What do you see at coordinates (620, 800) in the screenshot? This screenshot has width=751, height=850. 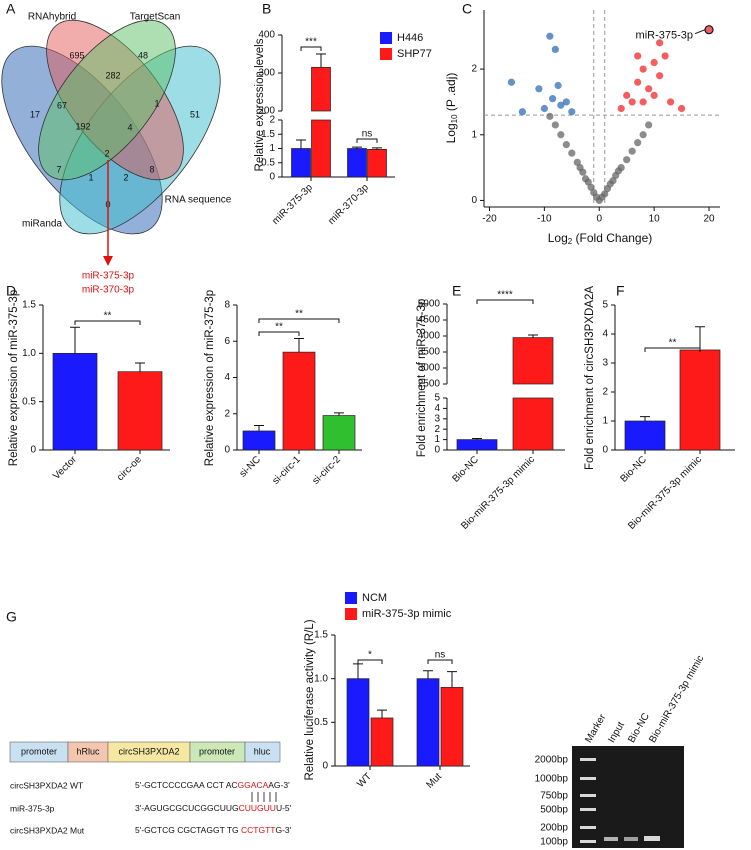 I see `gel-bands` at bounding box center [620, 800].